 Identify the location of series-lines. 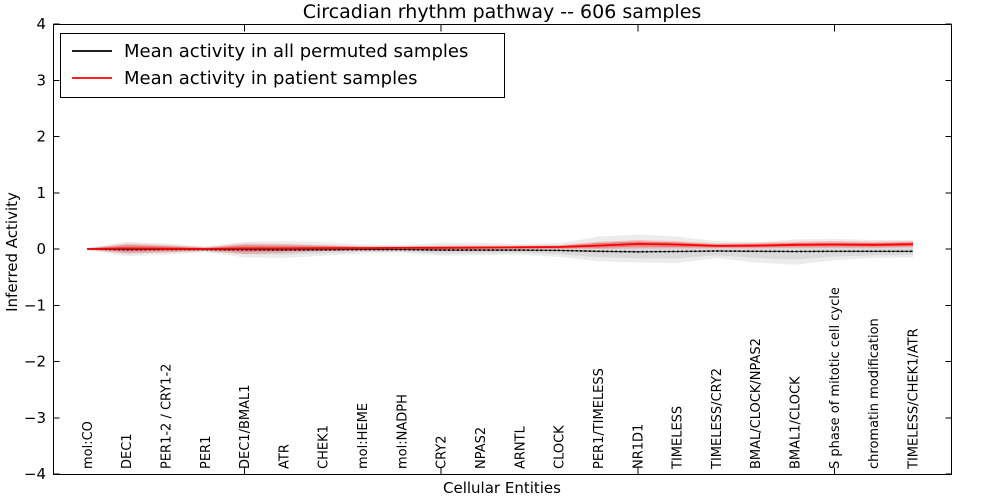
(500, 247).